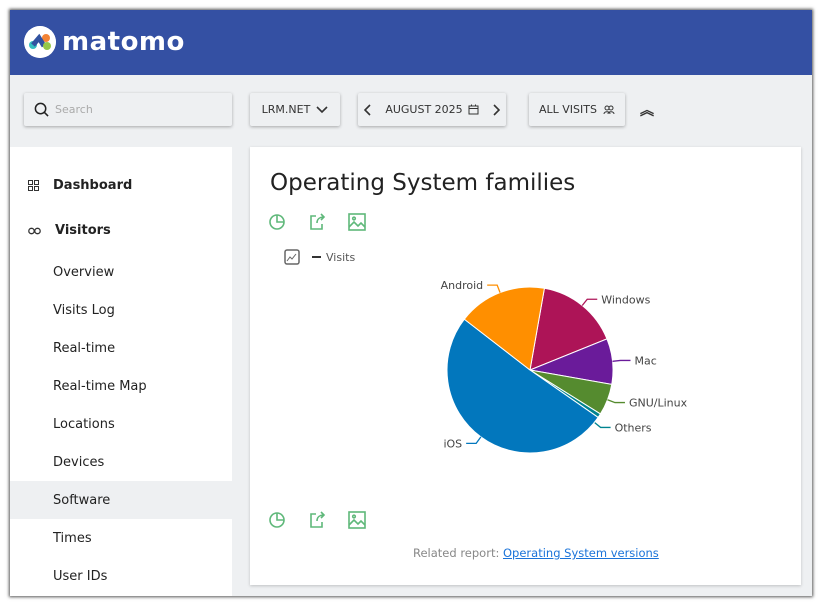 This screenshot has height=611, width=828. Describe the element at coordinates (121, 185) in the screenshot. I see `sidebar-item-dashboard: Dashboard` at that location.